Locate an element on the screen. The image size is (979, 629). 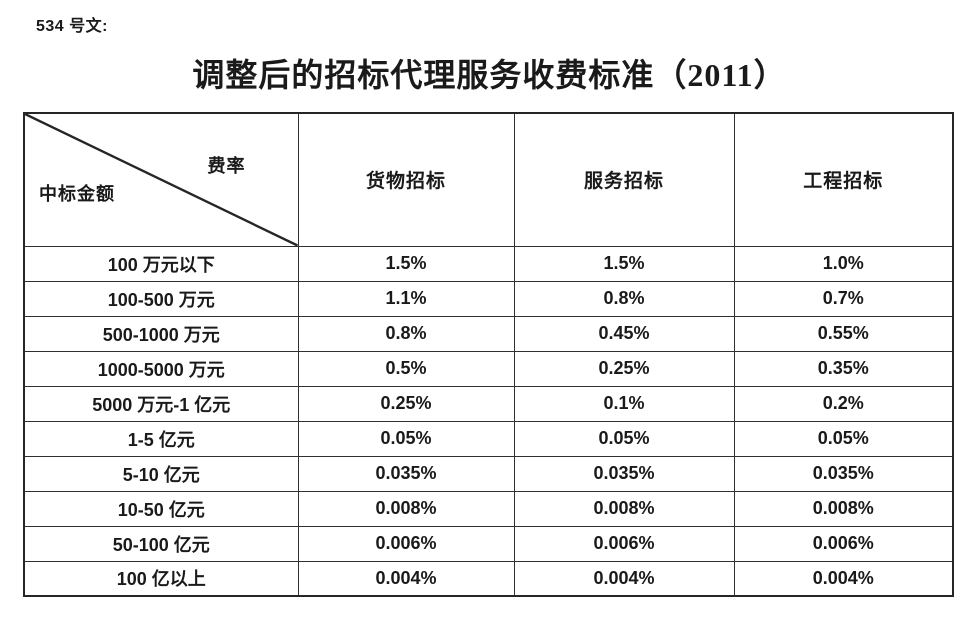
table-row: 1-5 亿元 0.05% 0.05% 0.05% is located at coordinates (488, 438).